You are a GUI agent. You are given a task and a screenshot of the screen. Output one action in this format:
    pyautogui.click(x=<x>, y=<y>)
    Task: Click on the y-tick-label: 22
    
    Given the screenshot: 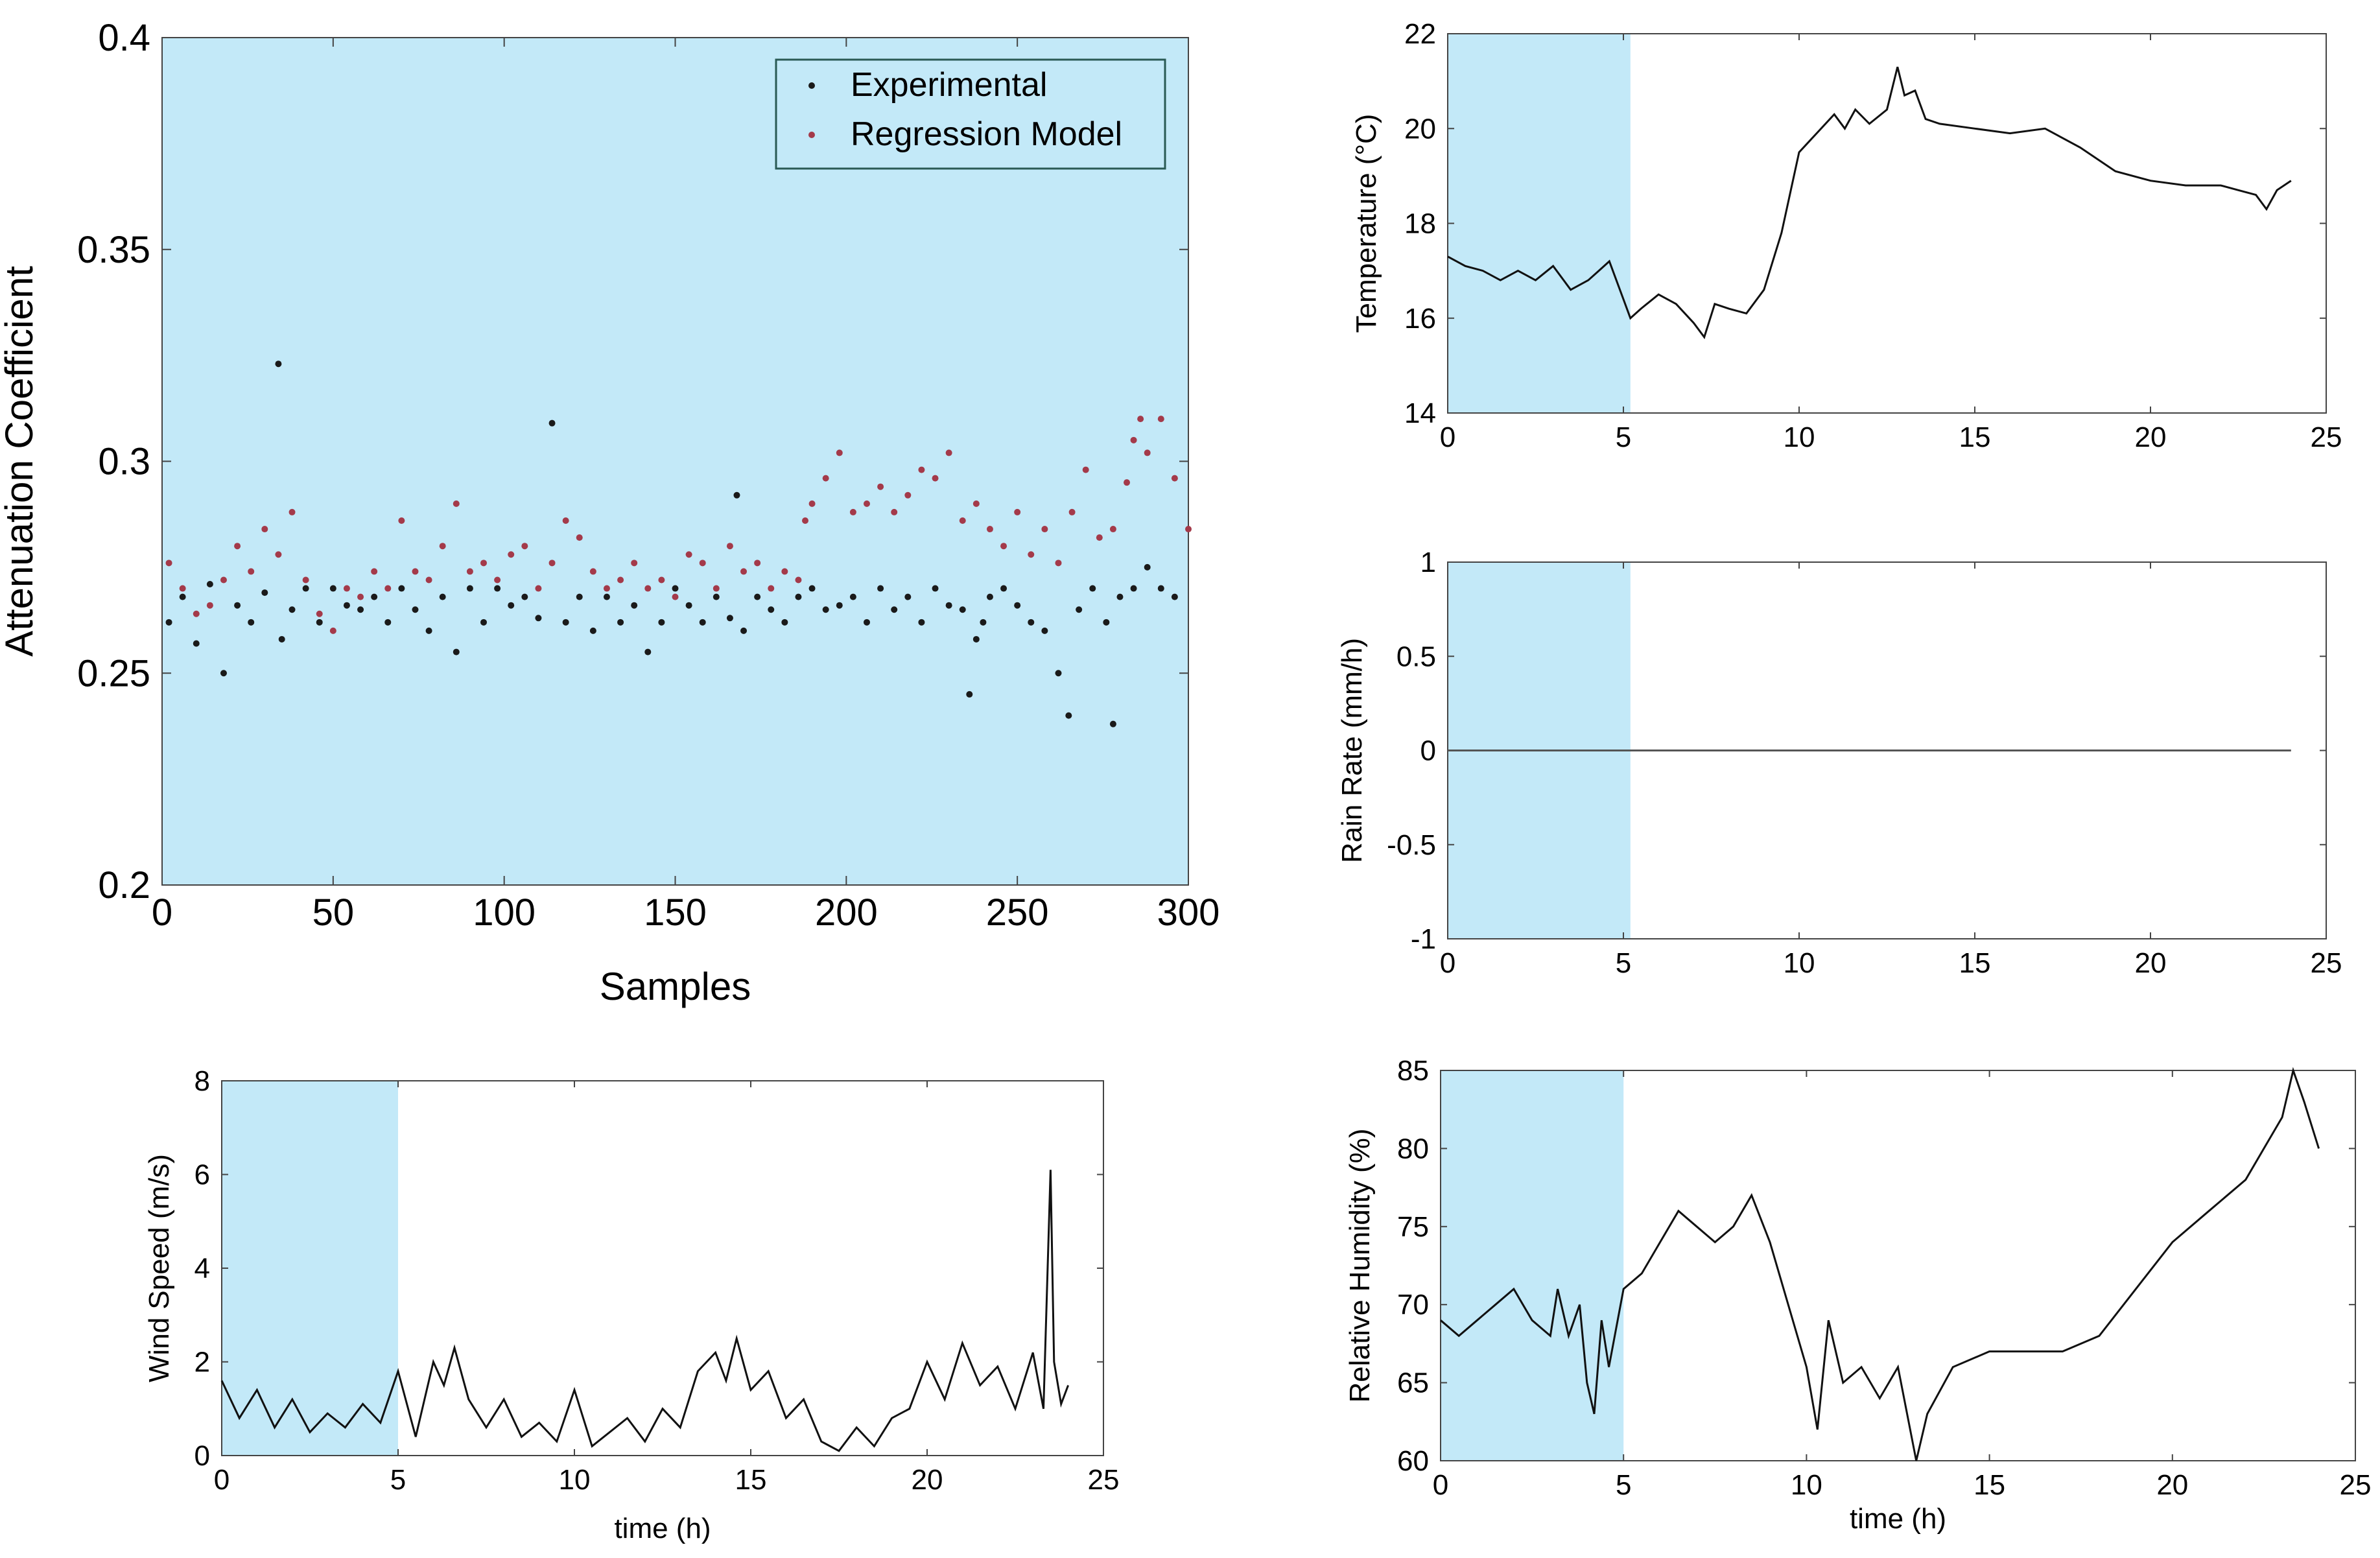 What is the action you would take?
    pyautogui.click(x=1420, y=34)
    